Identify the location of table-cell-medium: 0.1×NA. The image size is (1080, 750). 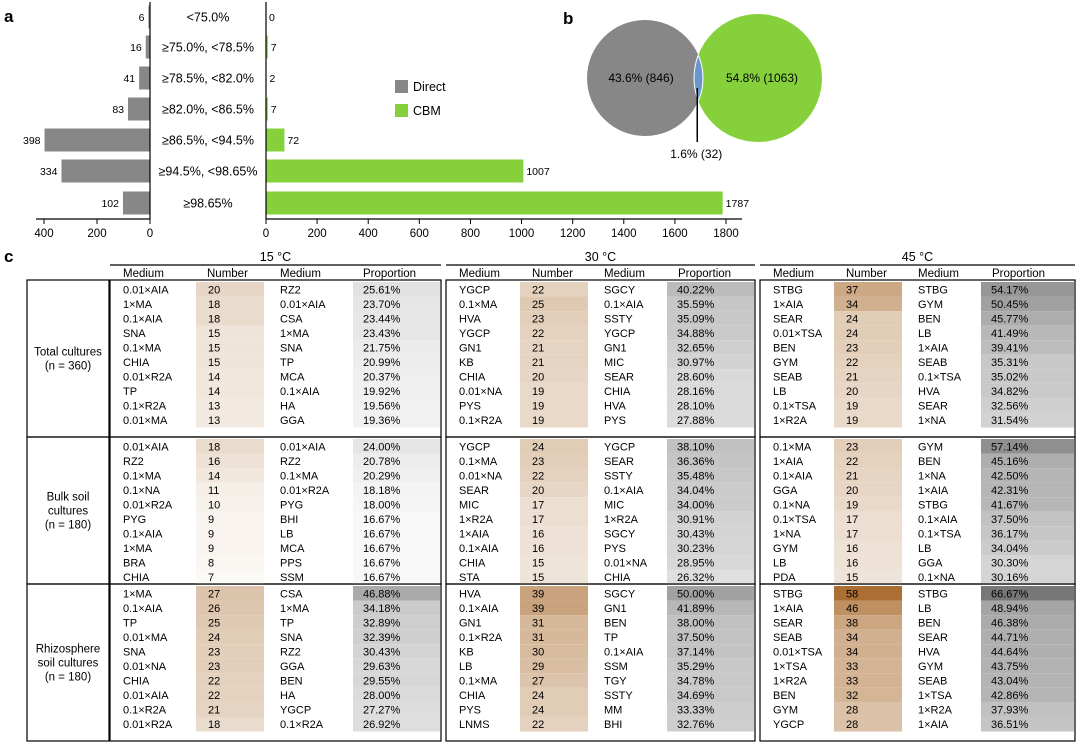
(142, 491).